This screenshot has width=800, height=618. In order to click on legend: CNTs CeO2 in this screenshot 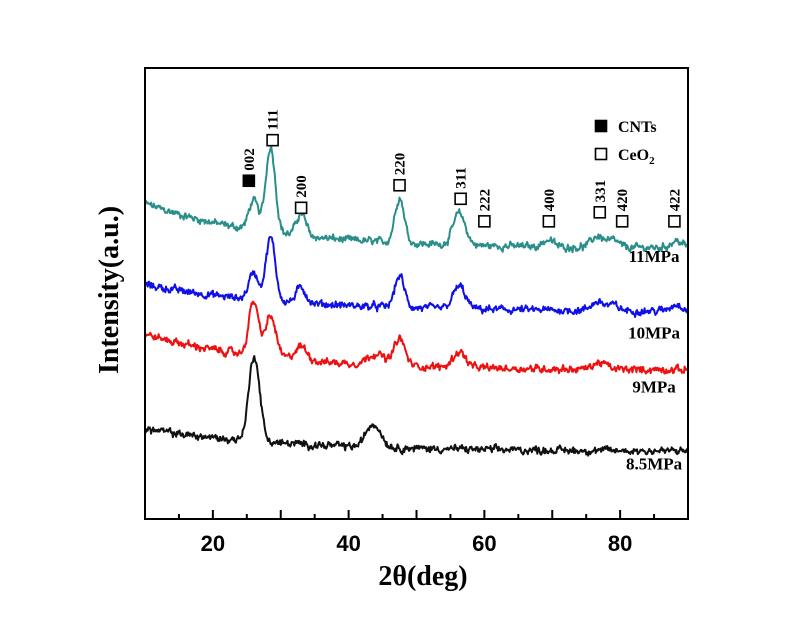, I will do `click(625, 143)`.